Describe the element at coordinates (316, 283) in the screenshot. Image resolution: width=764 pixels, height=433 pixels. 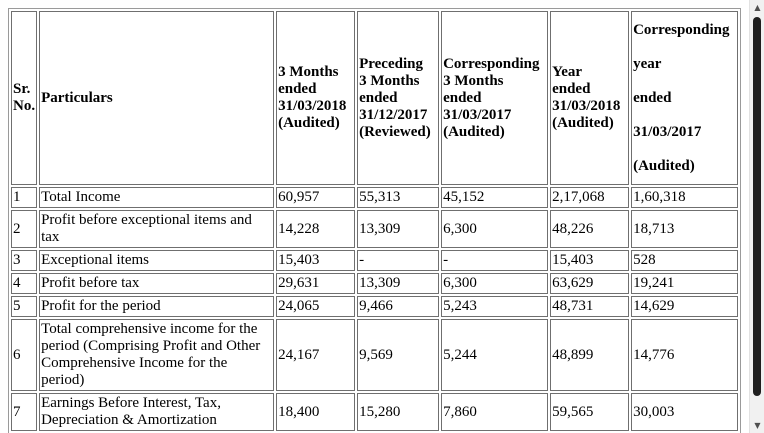
I see `cell-value: 29,631` at that location.